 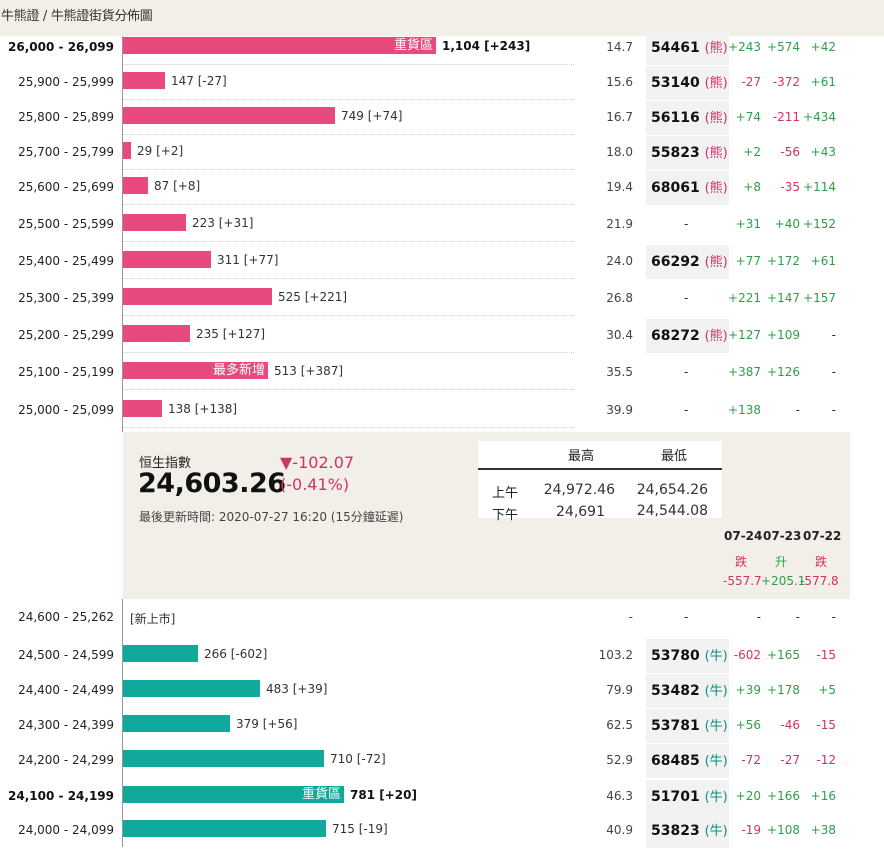 I want to click on range-label: 24,400 - 24,499, so click(x=66, y=690).